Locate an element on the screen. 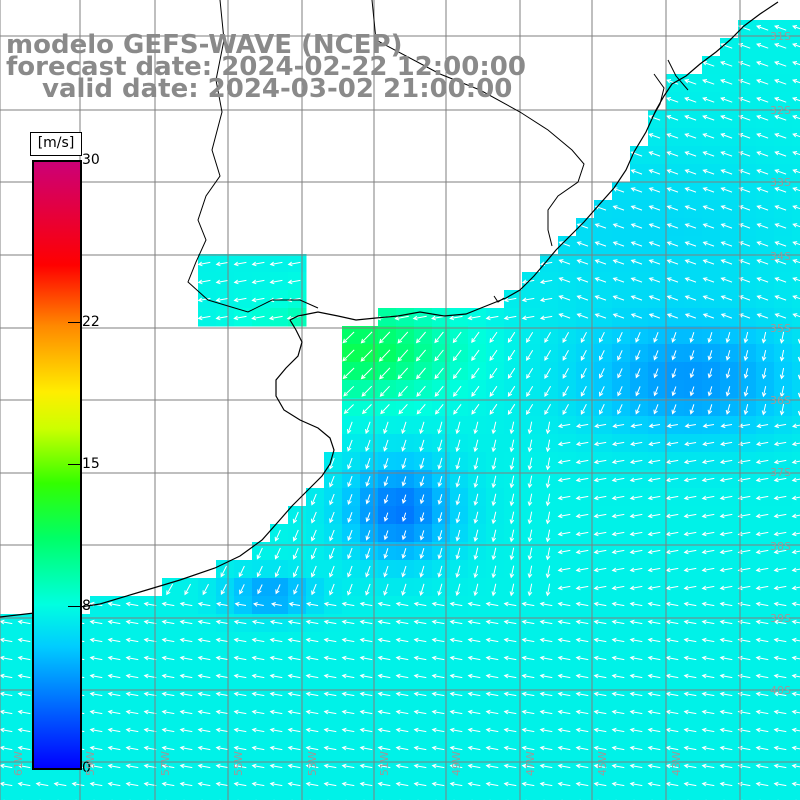 Image resolution: width=800 pixels, height=800 pixels. latitude-label: 36S is located at coordinates (780, 400).